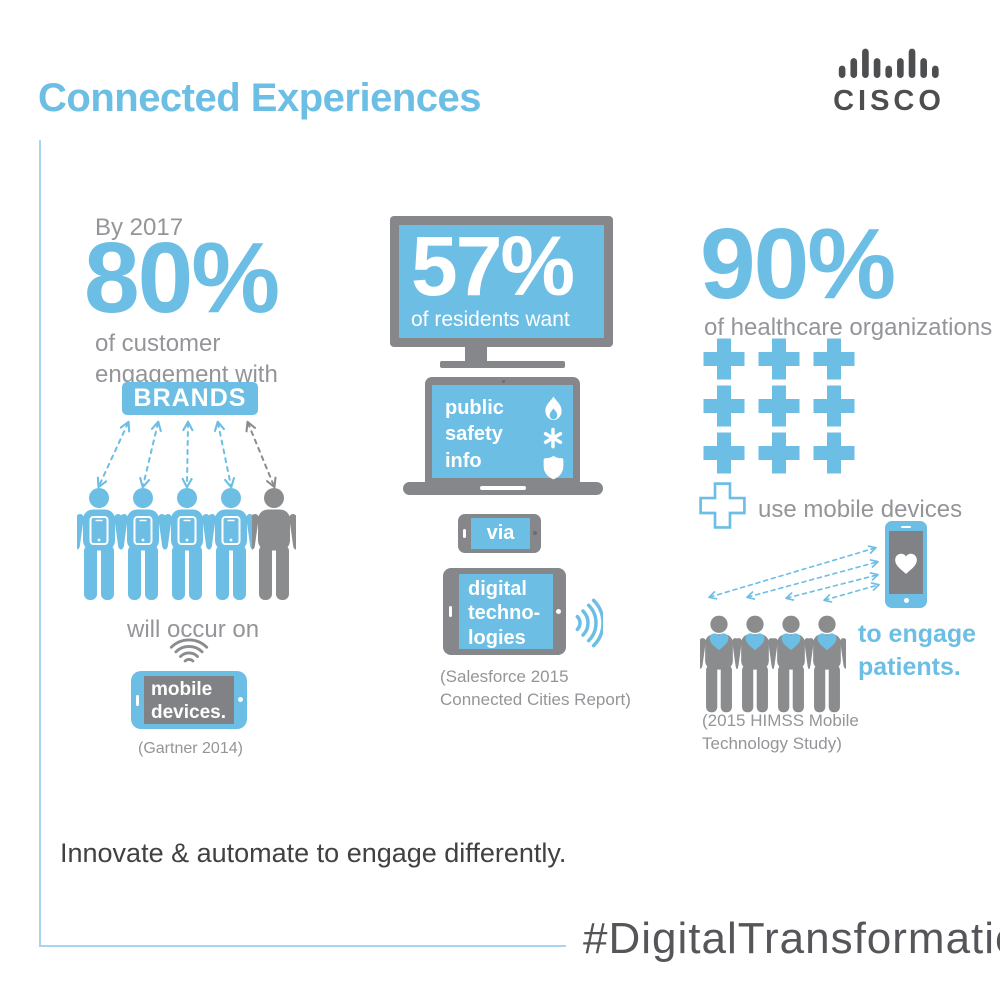 The height and width of the screenshot is (1000, 1000). I want to click on left-rule, so click(40, 543).